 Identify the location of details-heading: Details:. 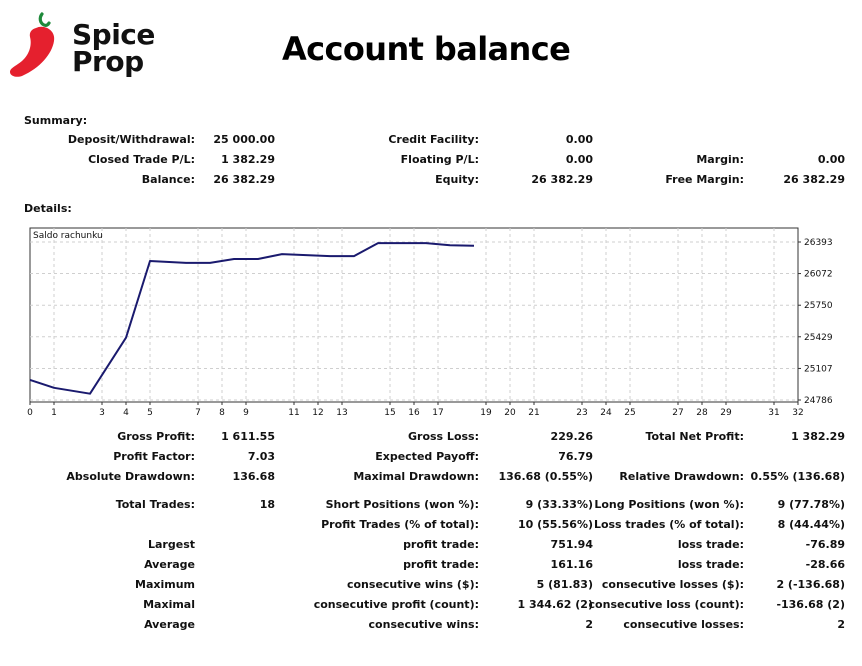
(48, 208).